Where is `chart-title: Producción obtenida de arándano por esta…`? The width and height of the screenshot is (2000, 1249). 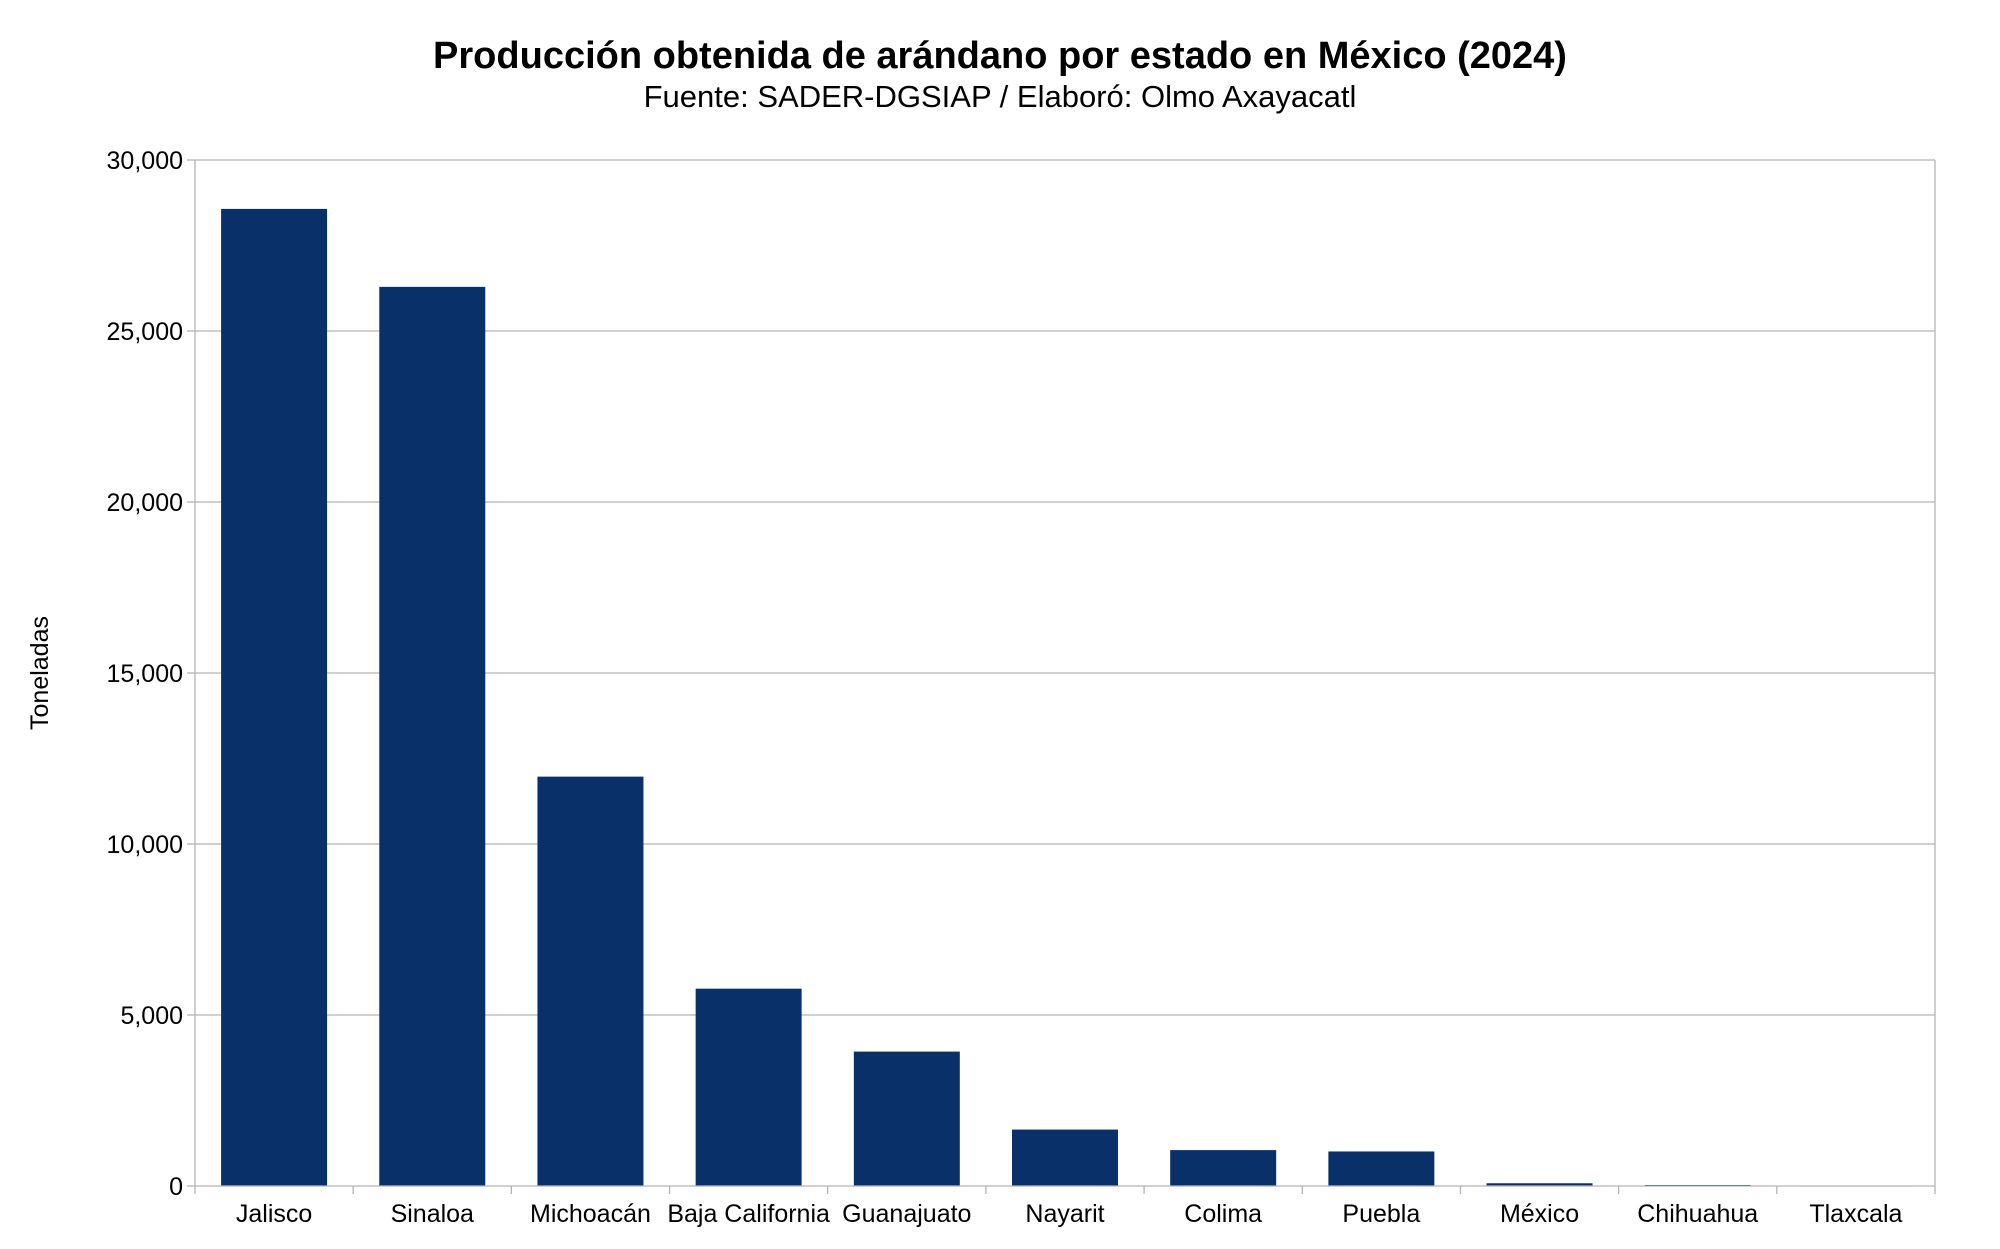 chart-title: Producción obtenida de arándano por esta… is located at coordinates (1000, 56).